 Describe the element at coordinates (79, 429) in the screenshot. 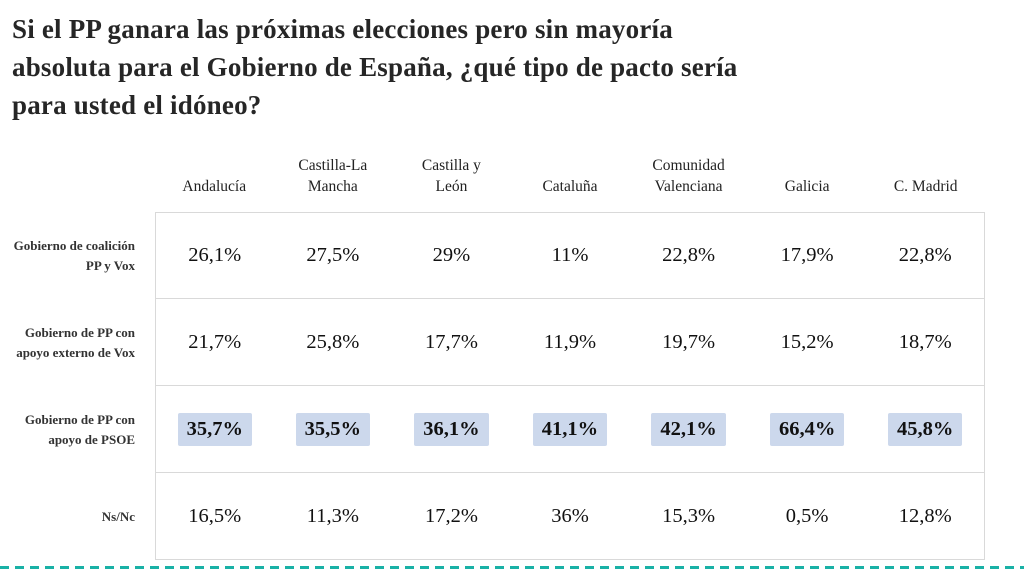

I see `row-label-3: Gobierno de PP con apoyo de PSOE` at that location.